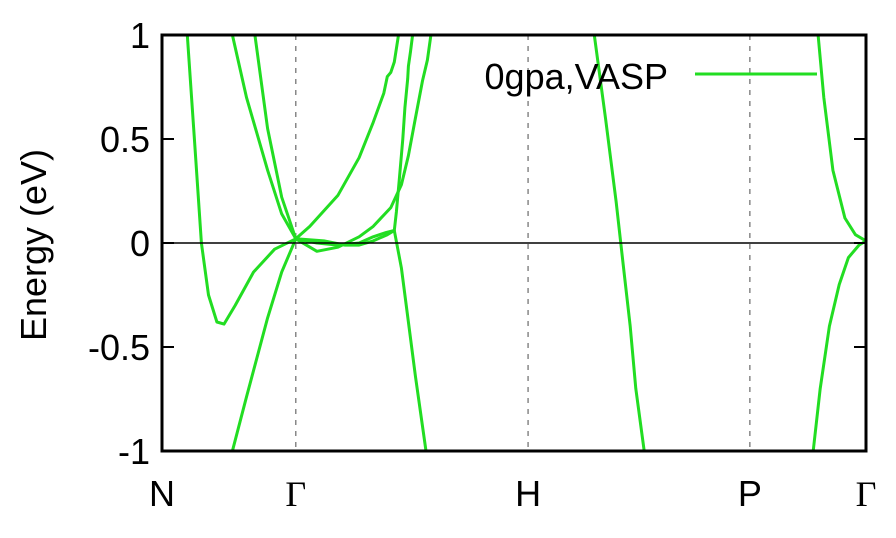  Describe the element at coordinates (576, 76) in the screenshot. I see `legend-label: 0gpa,VASP` at that location.